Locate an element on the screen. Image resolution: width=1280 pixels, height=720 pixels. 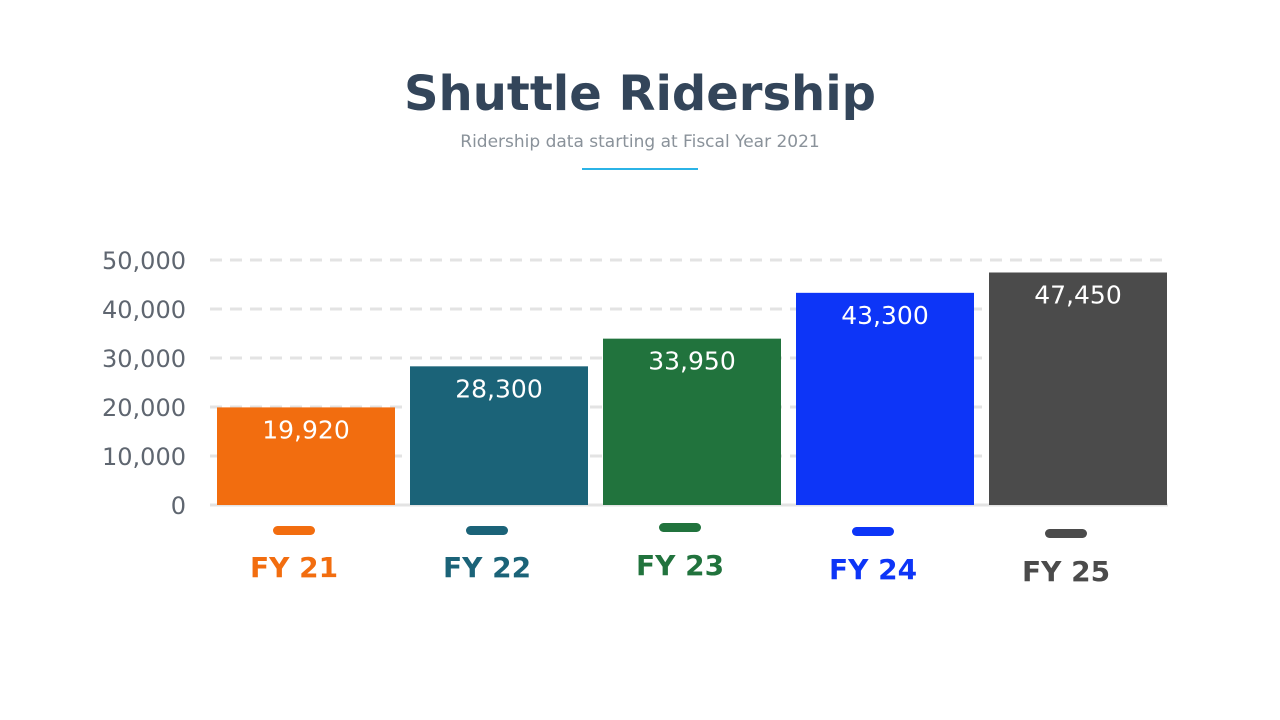
bar-value-label: 19,920 is located at coordinates (305, 429).